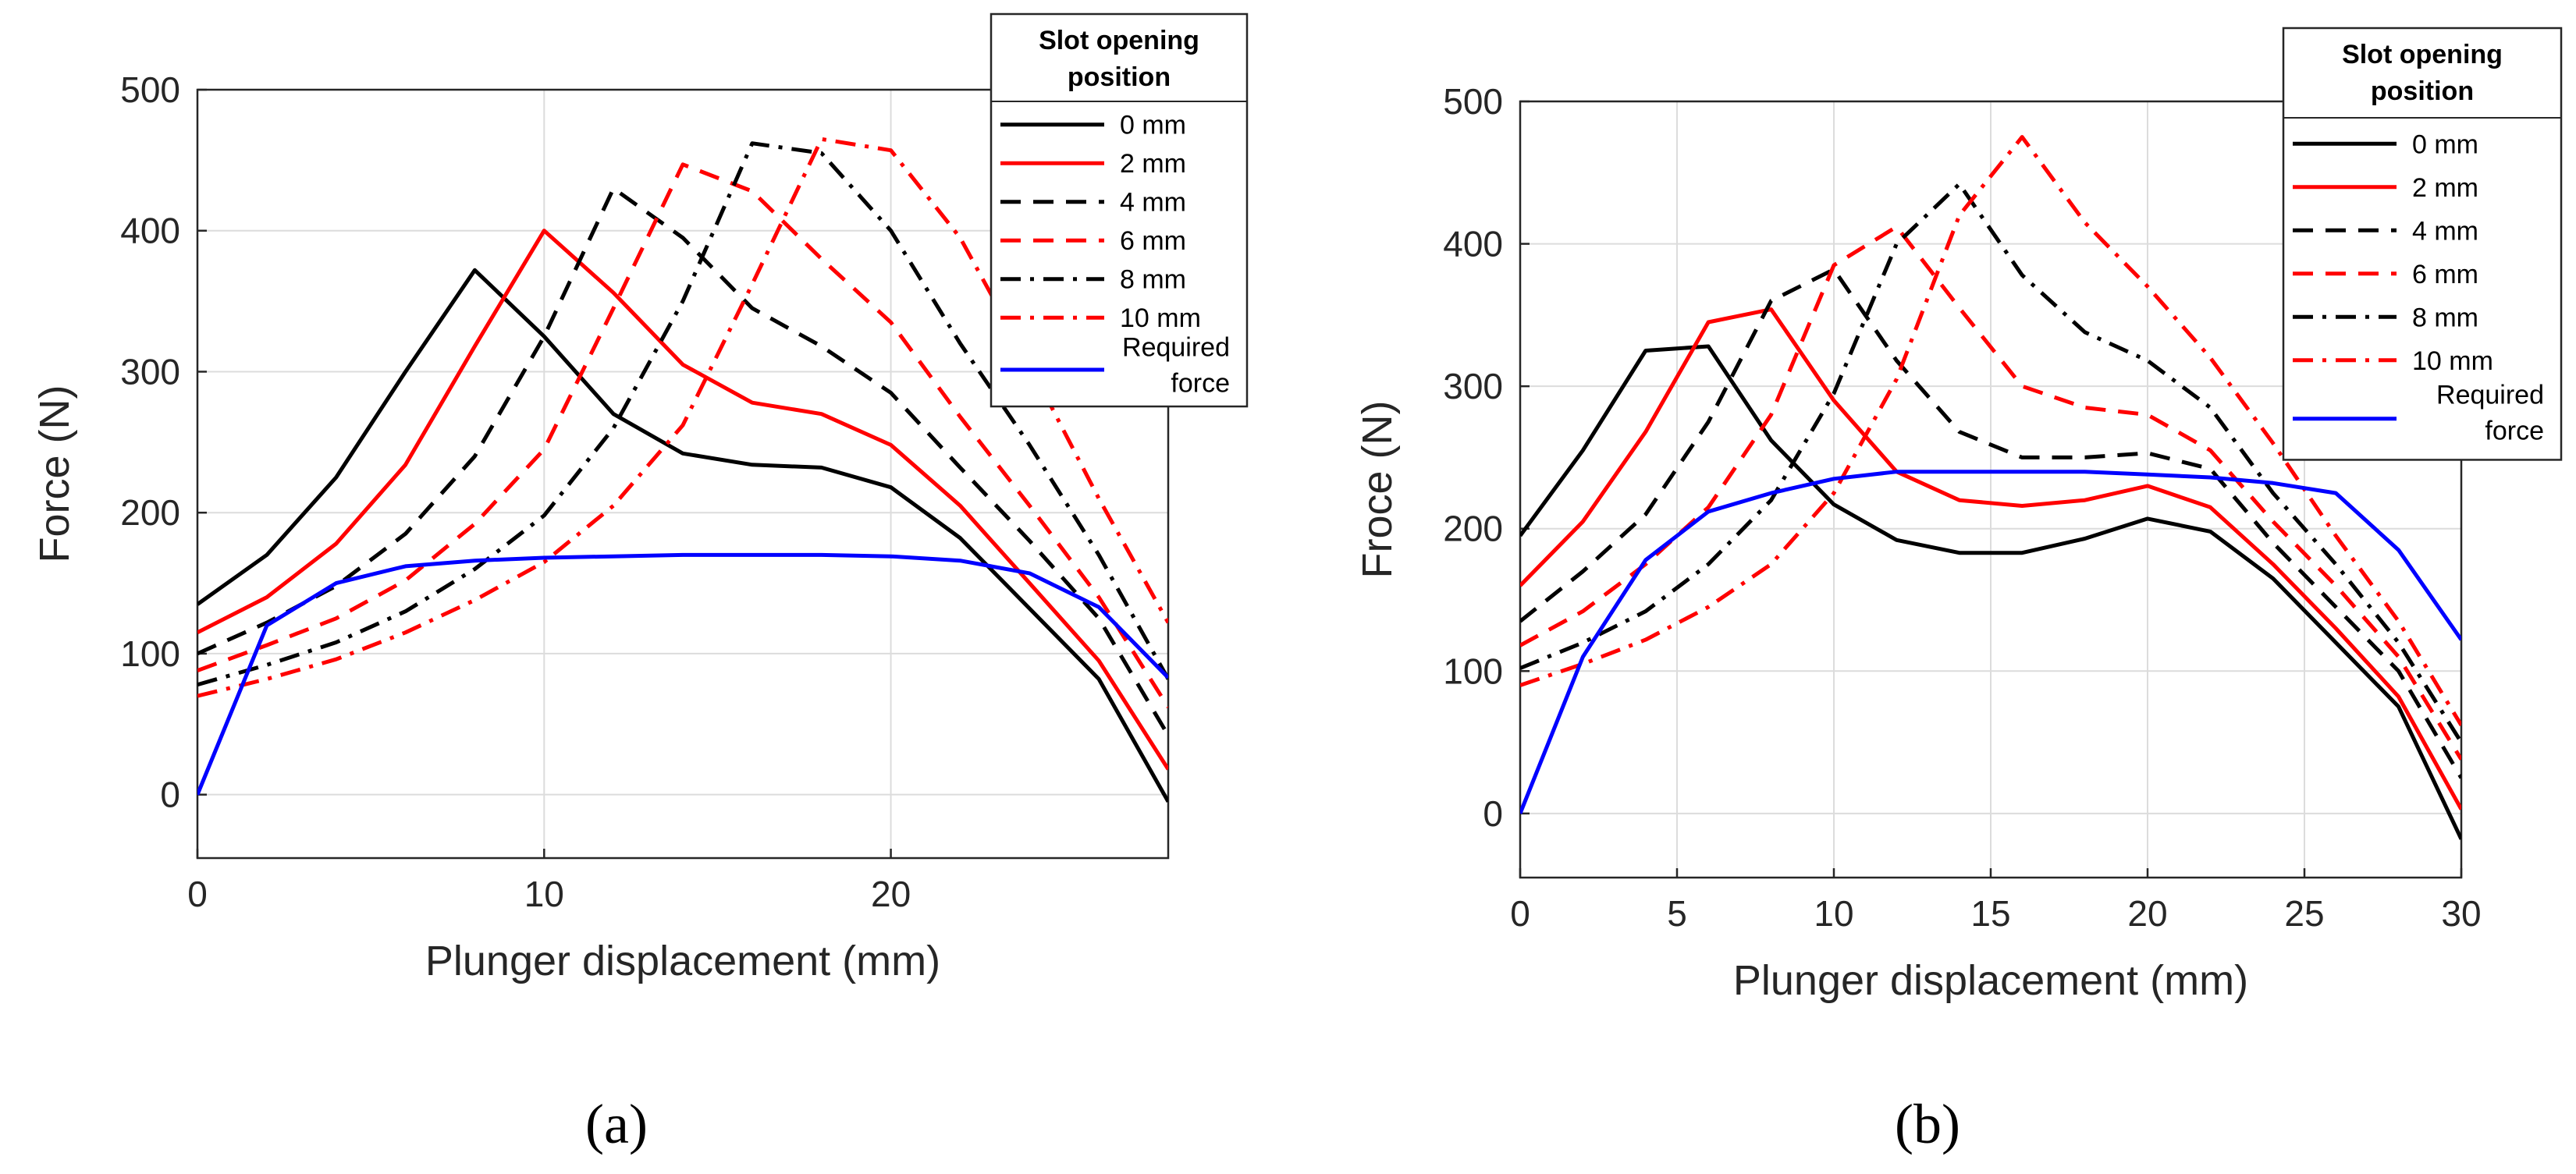  I want to click on x-tick-label: 25, so click(2304, 914).